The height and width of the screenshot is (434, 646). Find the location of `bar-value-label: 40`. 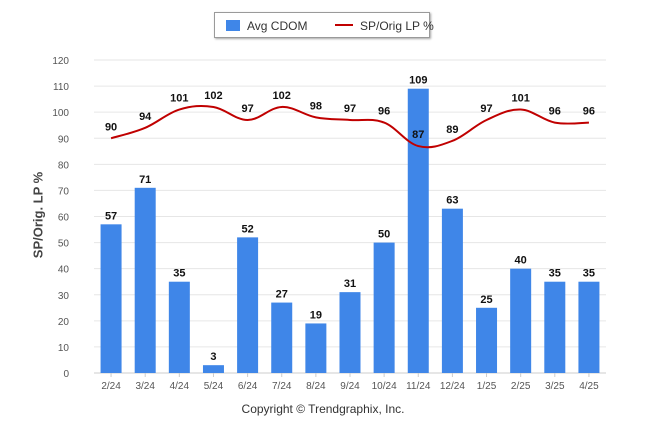

bar-value-label: 40 is located at coordinates (521, 261).